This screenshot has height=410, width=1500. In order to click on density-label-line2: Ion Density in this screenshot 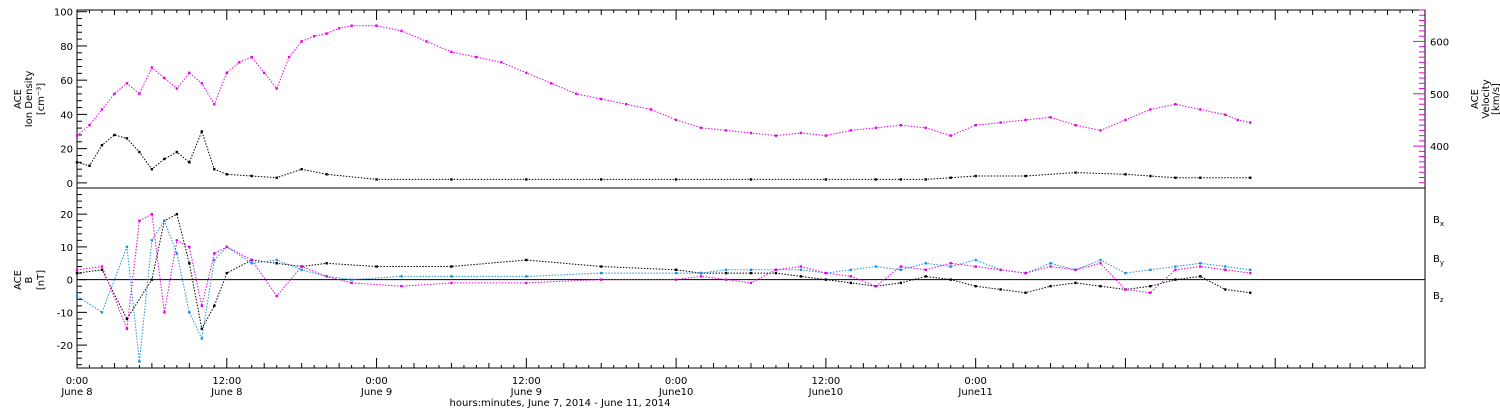, I will do `click(29, 99)`.